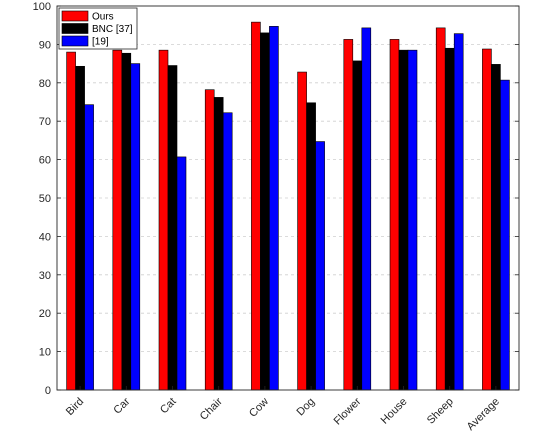 Image resolution: width=538 pixels, height=432 pixels. I want to click on bar--19--cow, so click(274, 208).